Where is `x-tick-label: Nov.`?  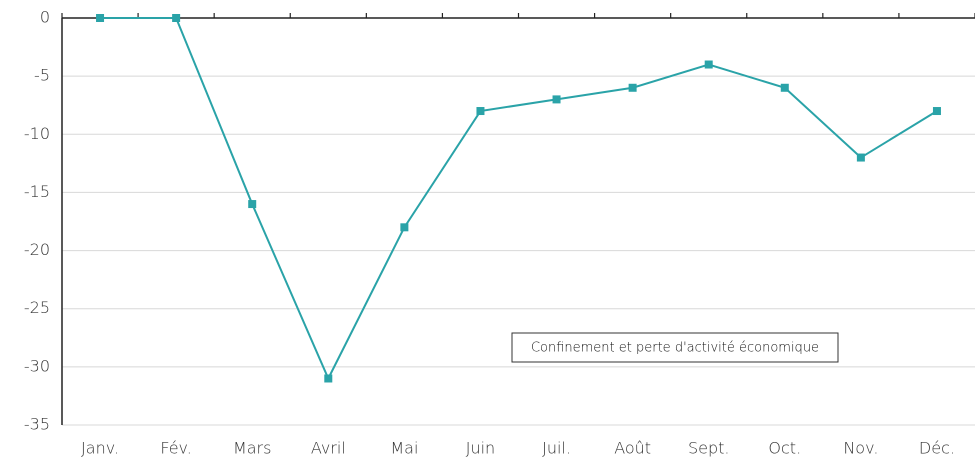 x-tick-label: Nov. is located at coordinates (860, 448).